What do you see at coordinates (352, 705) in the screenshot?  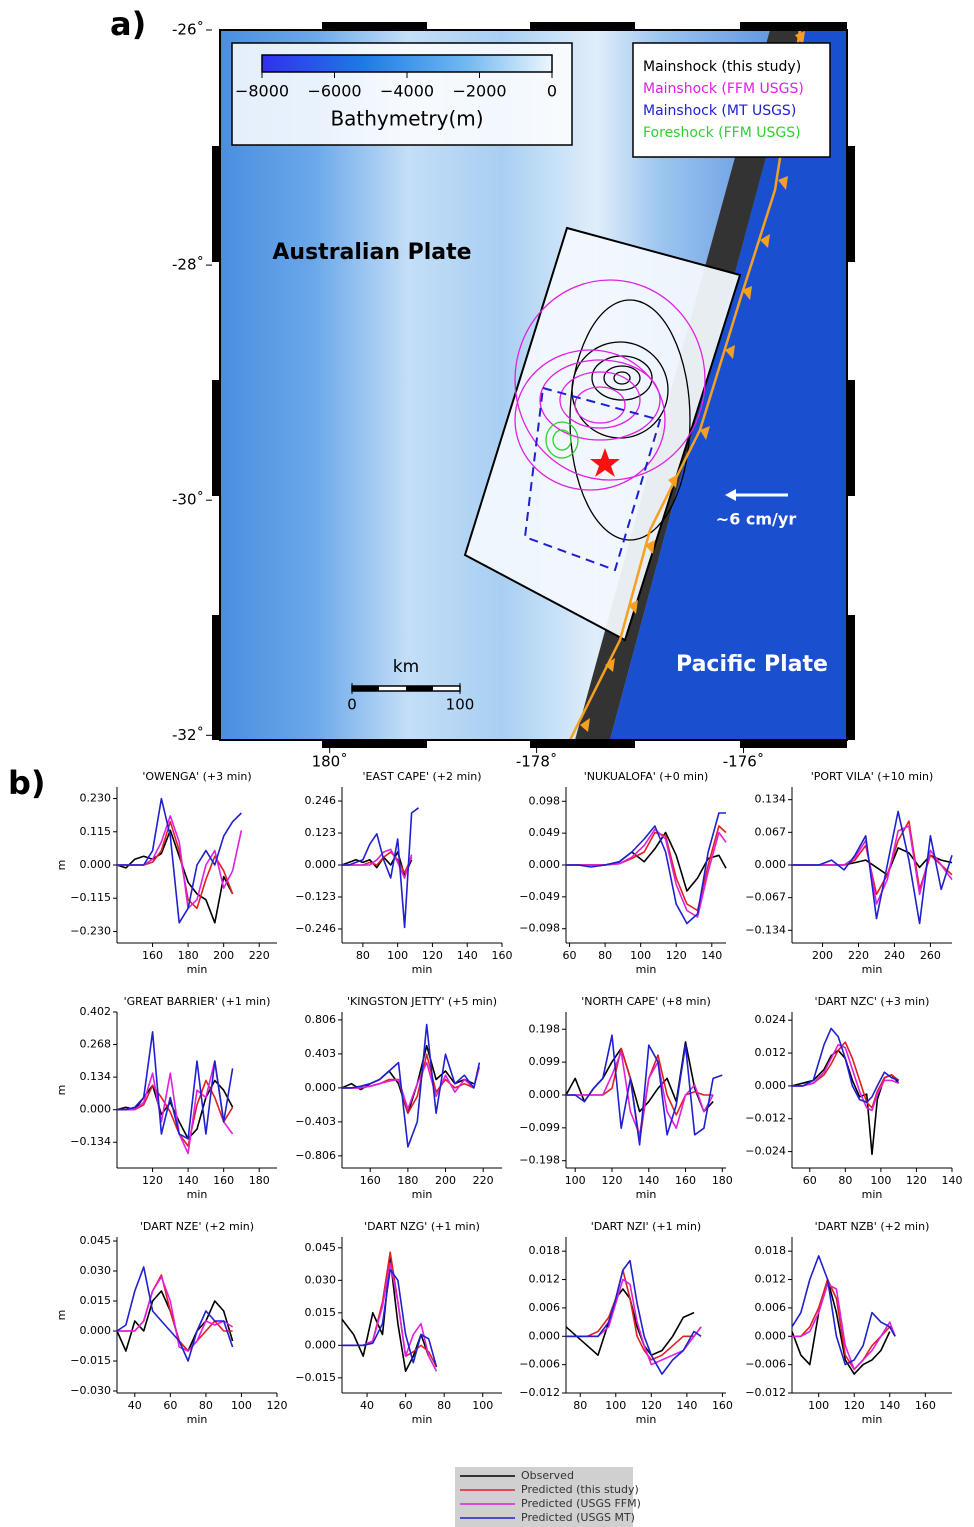 I see `scale-tick-label: 0` at bounding box center [352, 705].